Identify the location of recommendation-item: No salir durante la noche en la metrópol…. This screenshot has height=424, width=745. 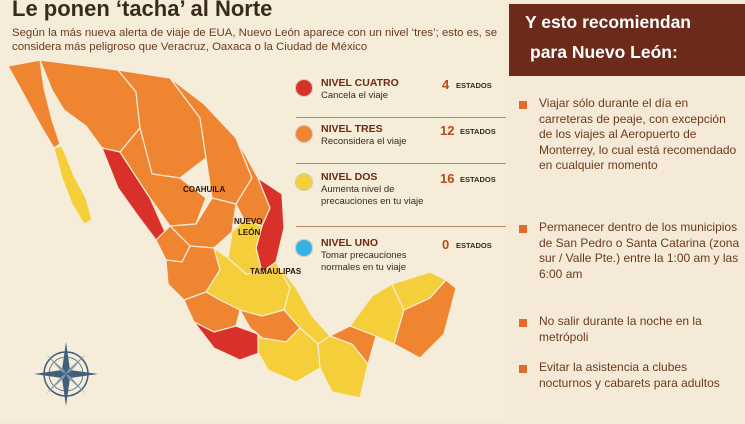
(630, 329).